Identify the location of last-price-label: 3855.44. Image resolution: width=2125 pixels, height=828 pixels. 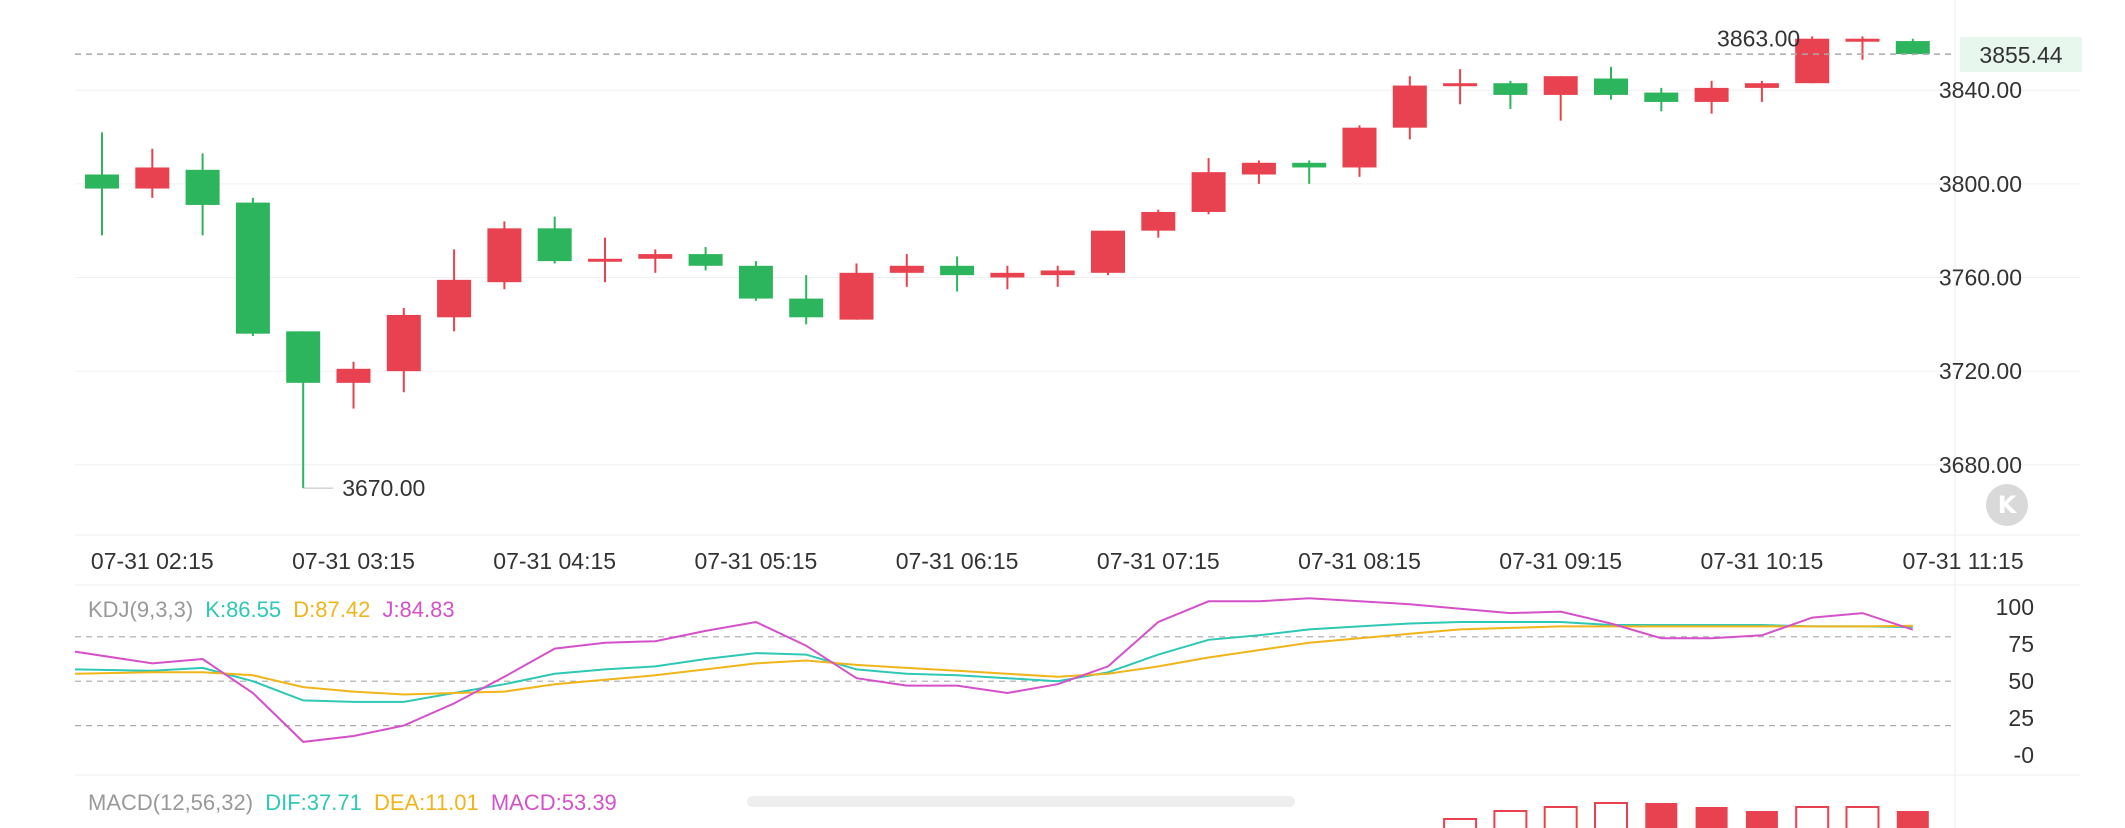
(2020, 55).